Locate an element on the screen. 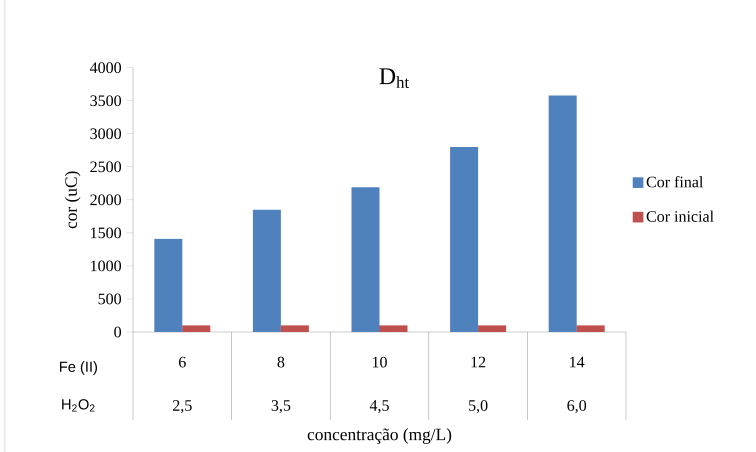 The width and height of the screenshot is (756, 452). x-axis-title: concentração (mg/L) is located at coordinates (380, 436).